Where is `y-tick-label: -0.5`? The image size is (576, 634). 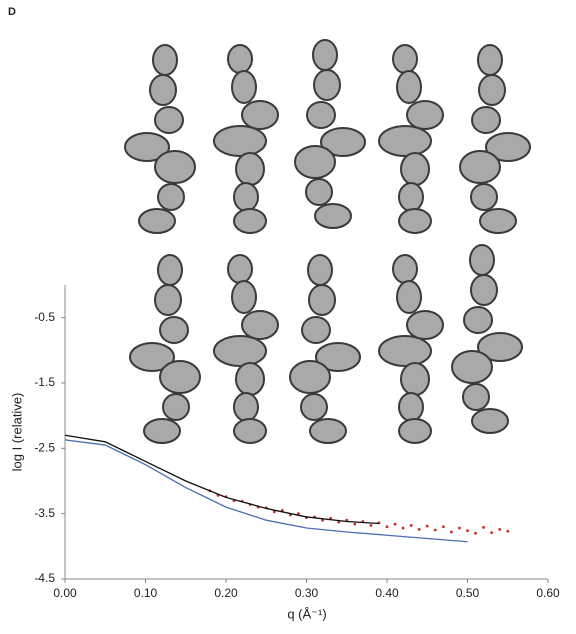
y-tick-label: -0.5 is located at coordinates (44, 317).